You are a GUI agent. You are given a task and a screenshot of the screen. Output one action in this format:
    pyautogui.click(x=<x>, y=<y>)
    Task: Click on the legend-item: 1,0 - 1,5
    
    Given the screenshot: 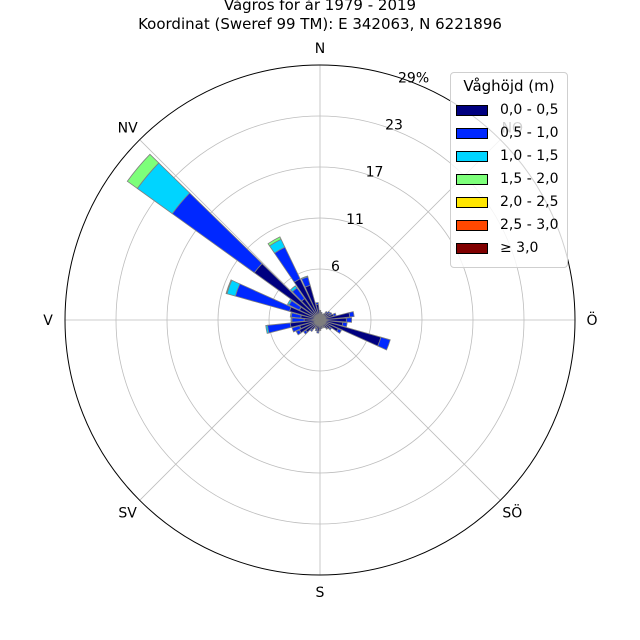 What is the action you would take?
    pyautogui.click(x=507, y=156)
    